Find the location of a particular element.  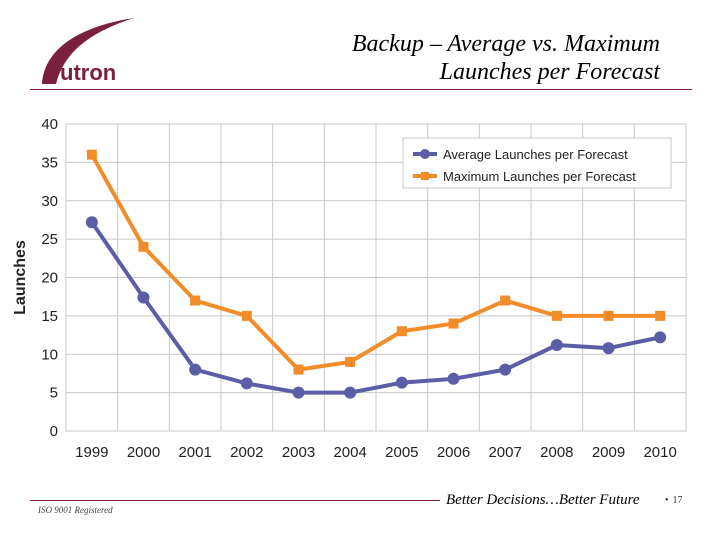

page-number: • 17 is located at coordinates (674, 500).